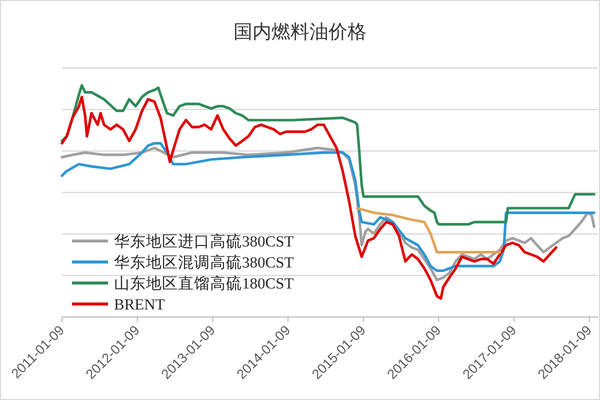 The height and width of the screenshot is (400, 600). What do you see at coordinates (300, 32) in the screenshot?
I see `title: 国内燃料油价格` at bounding box center [300, 32].